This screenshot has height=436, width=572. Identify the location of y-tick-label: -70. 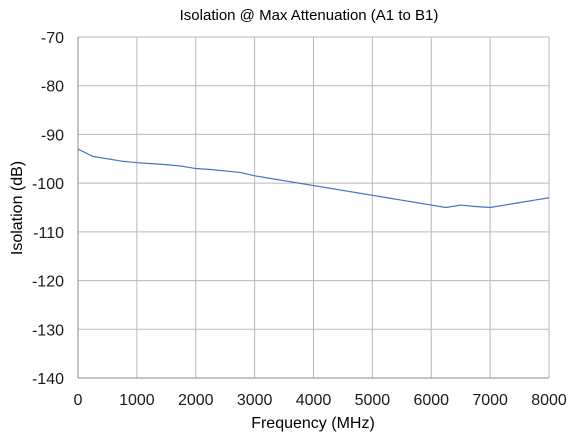
(52, 38).